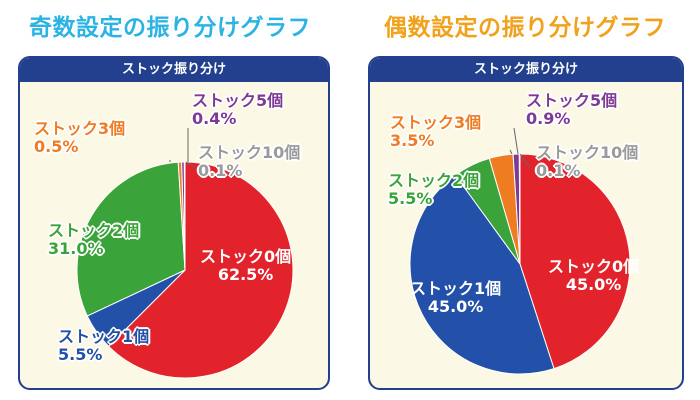 The width and height of the screenshot is (700, 400). I want to click on even-label-stock2-name: ストック2個, so click(434, 180).